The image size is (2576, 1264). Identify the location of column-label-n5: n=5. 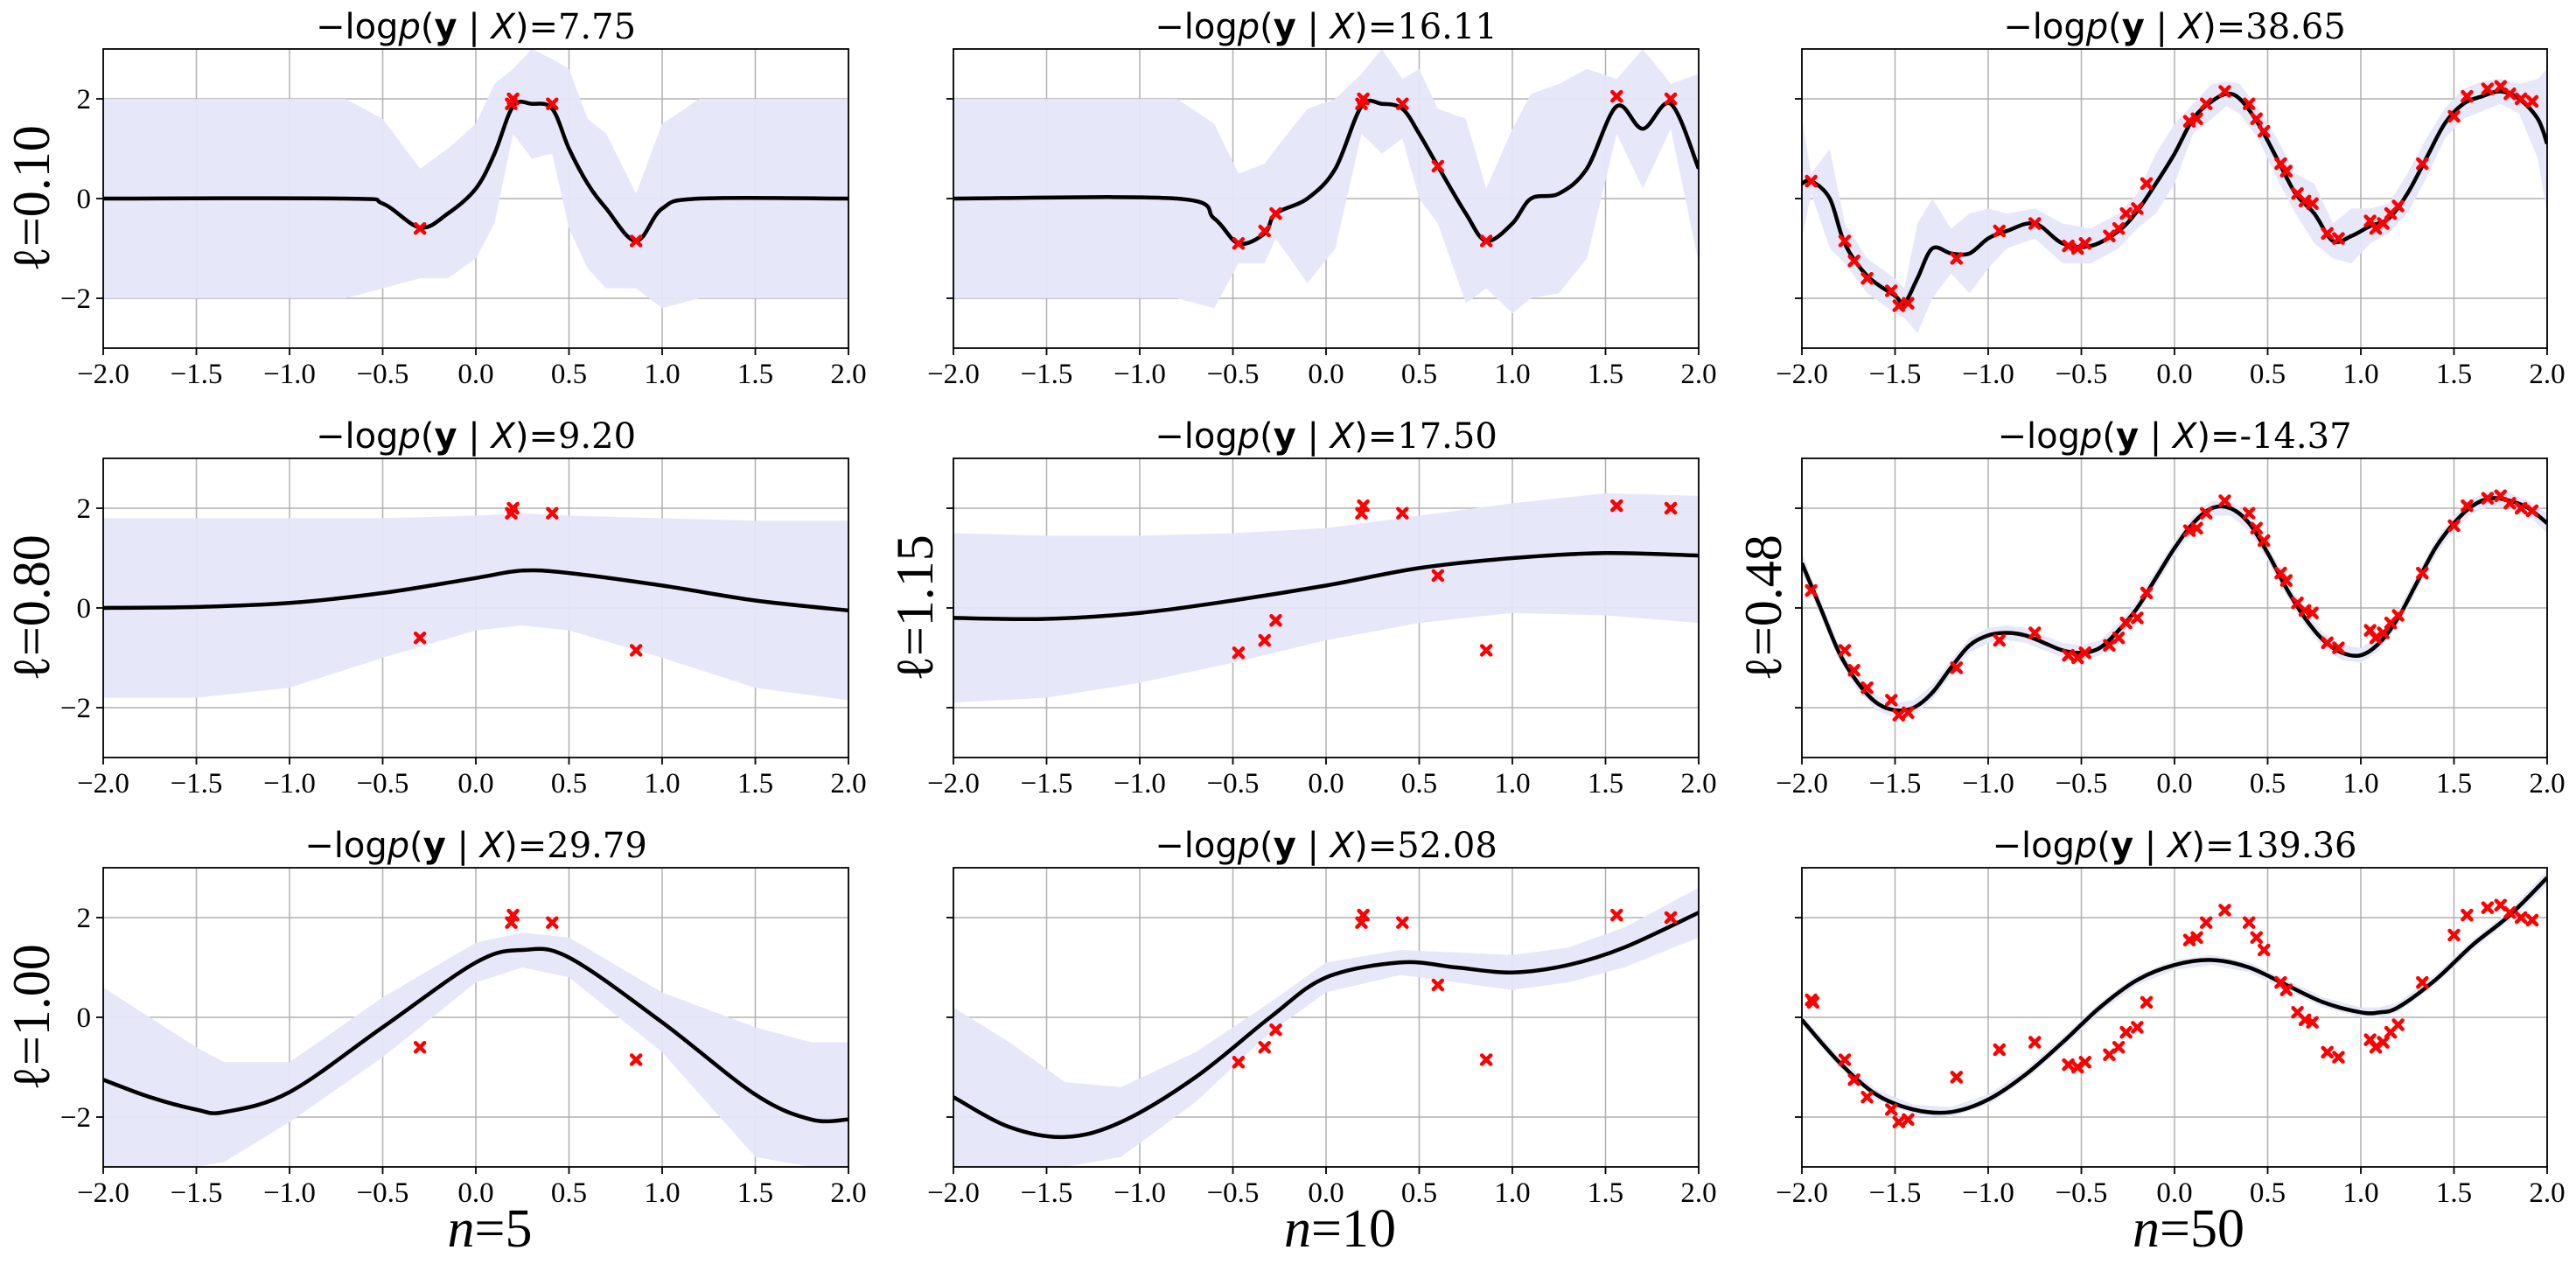
(490, 1229).